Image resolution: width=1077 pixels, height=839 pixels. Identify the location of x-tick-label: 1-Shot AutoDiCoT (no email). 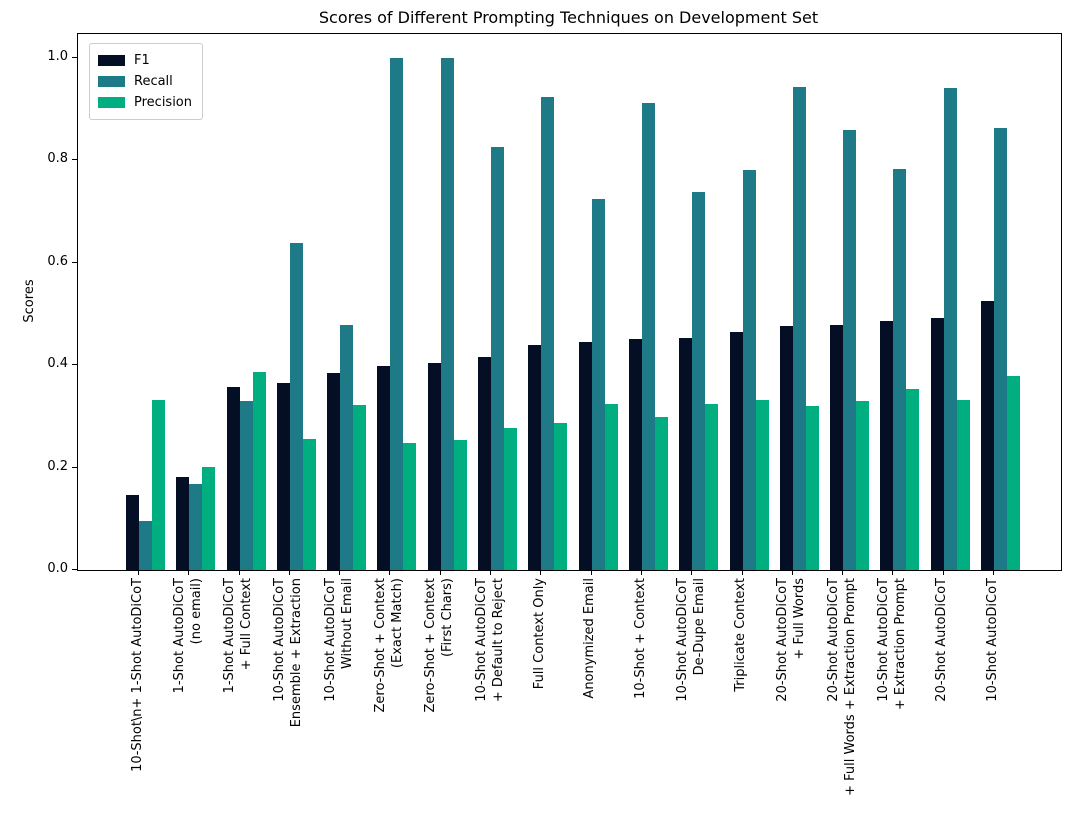
(187, 636).